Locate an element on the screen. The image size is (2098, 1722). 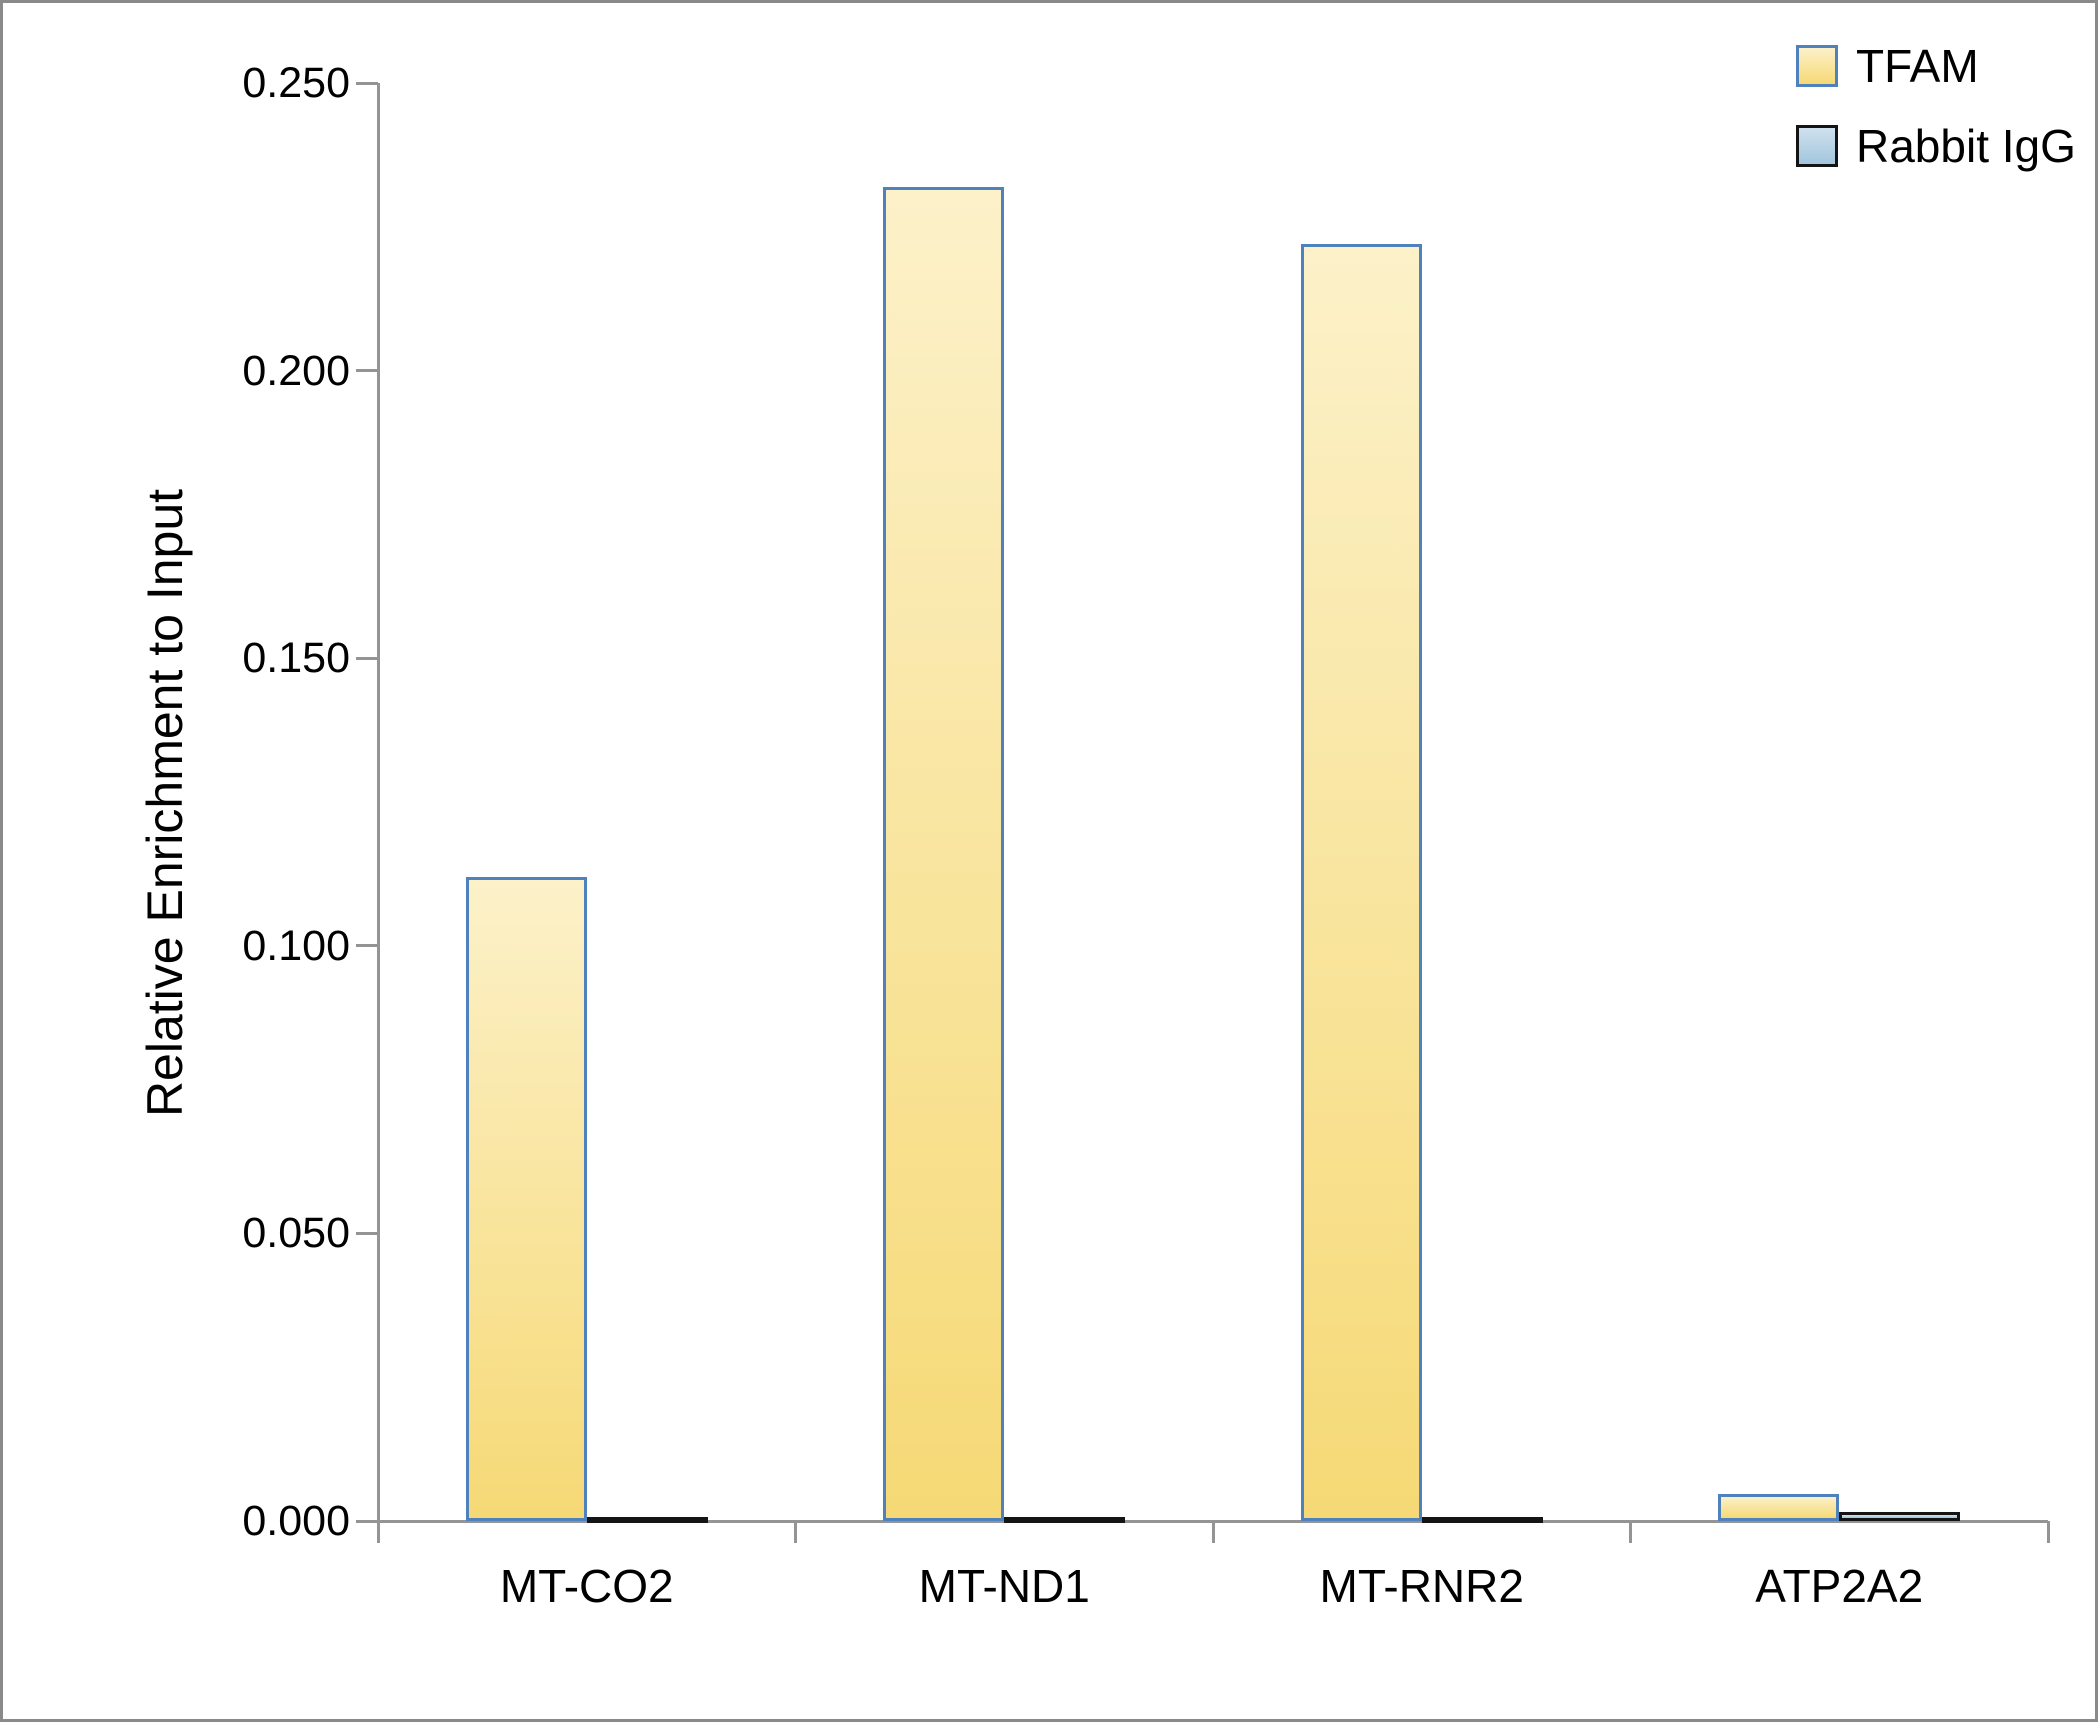
y-axis-title: Relative Enrichment to Input is located at coordinates (165, 803).